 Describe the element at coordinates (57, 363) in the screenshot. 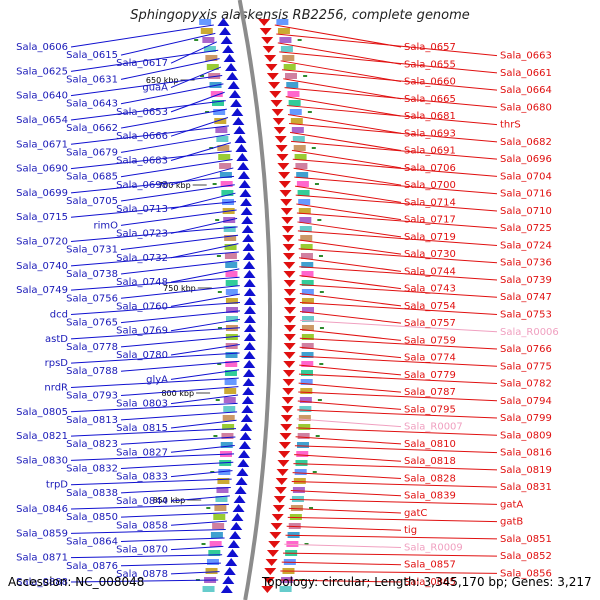

I see `reverse-gene-label: rpsD` at that location.